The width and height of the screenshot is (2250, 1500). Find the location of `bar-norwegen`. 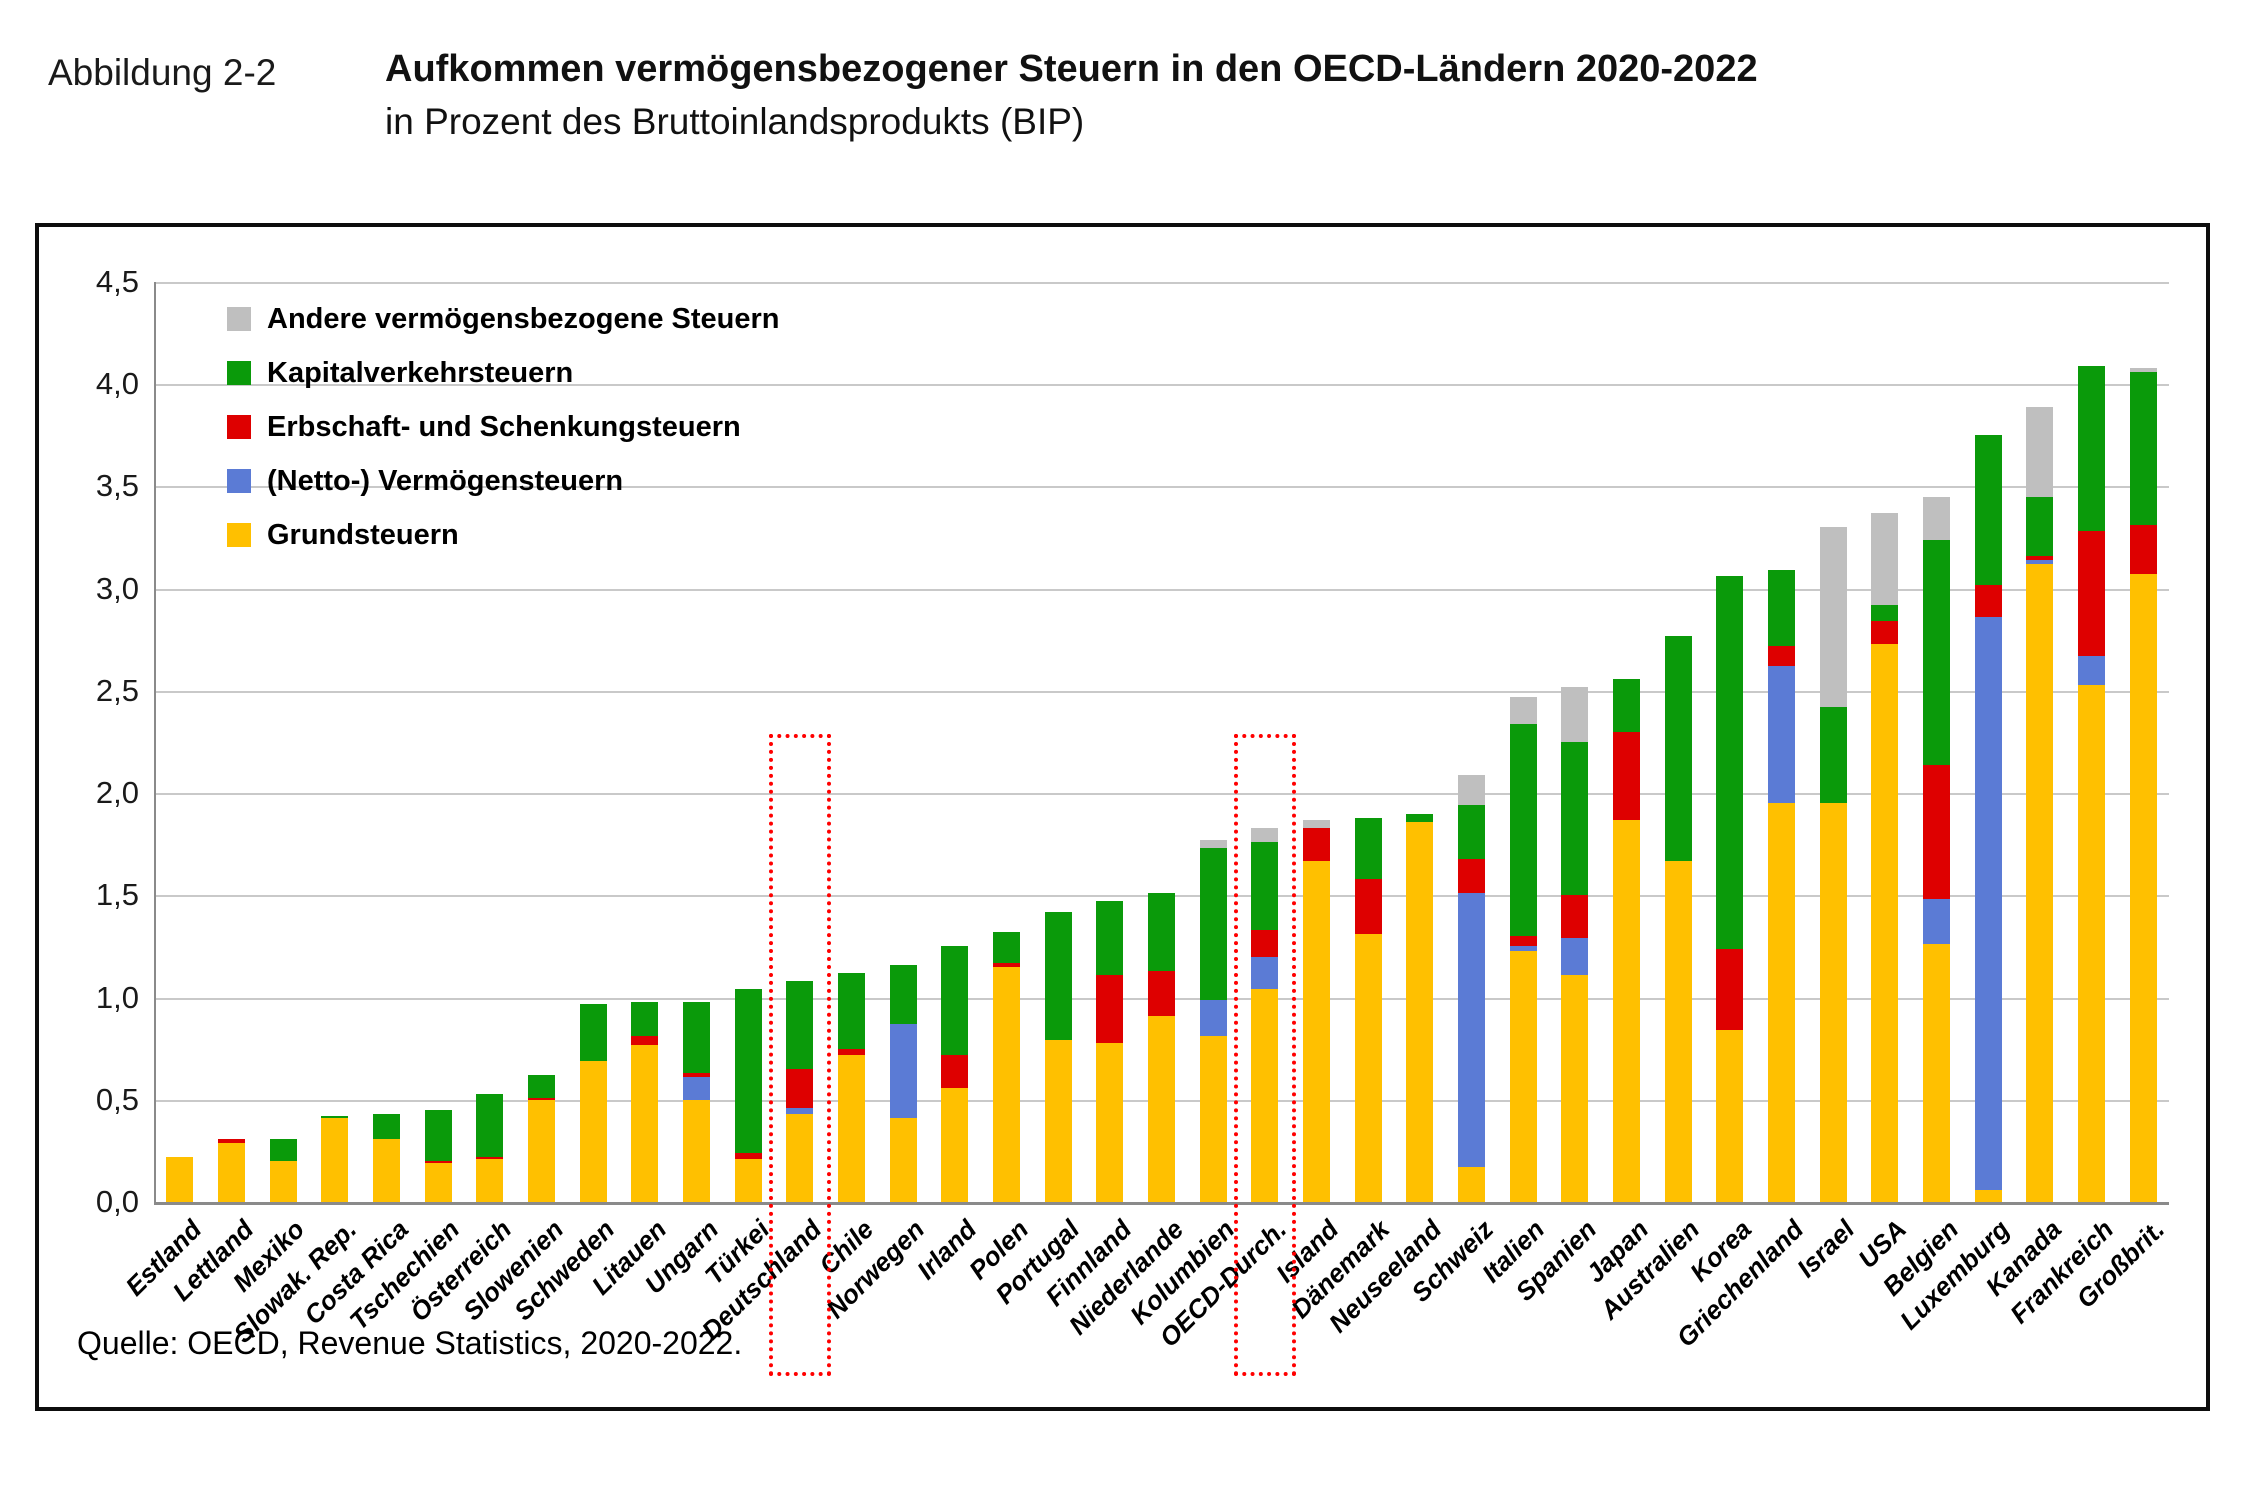

bar-norwegen is located at coordinates (903, 1083).